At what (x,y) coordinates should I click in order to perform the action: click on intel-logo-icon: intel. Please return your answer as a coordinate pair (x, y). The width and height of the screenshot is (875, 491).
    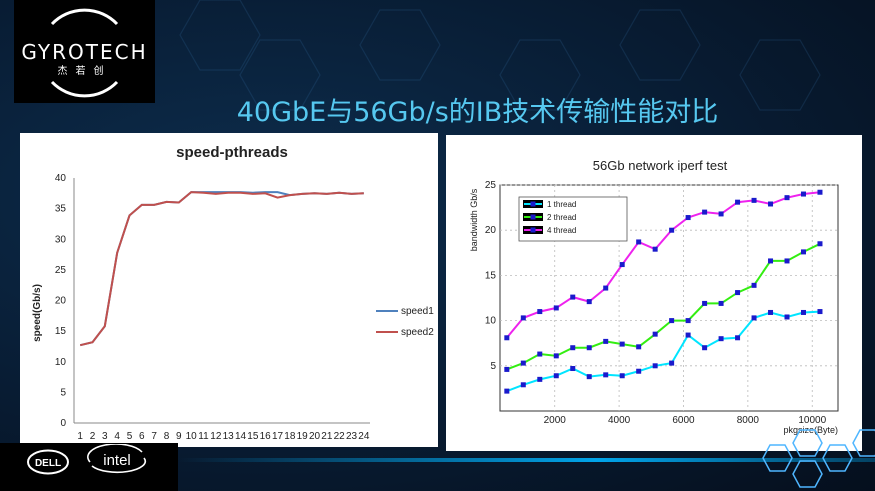
    Looking at the image, I should click on (117, 459).